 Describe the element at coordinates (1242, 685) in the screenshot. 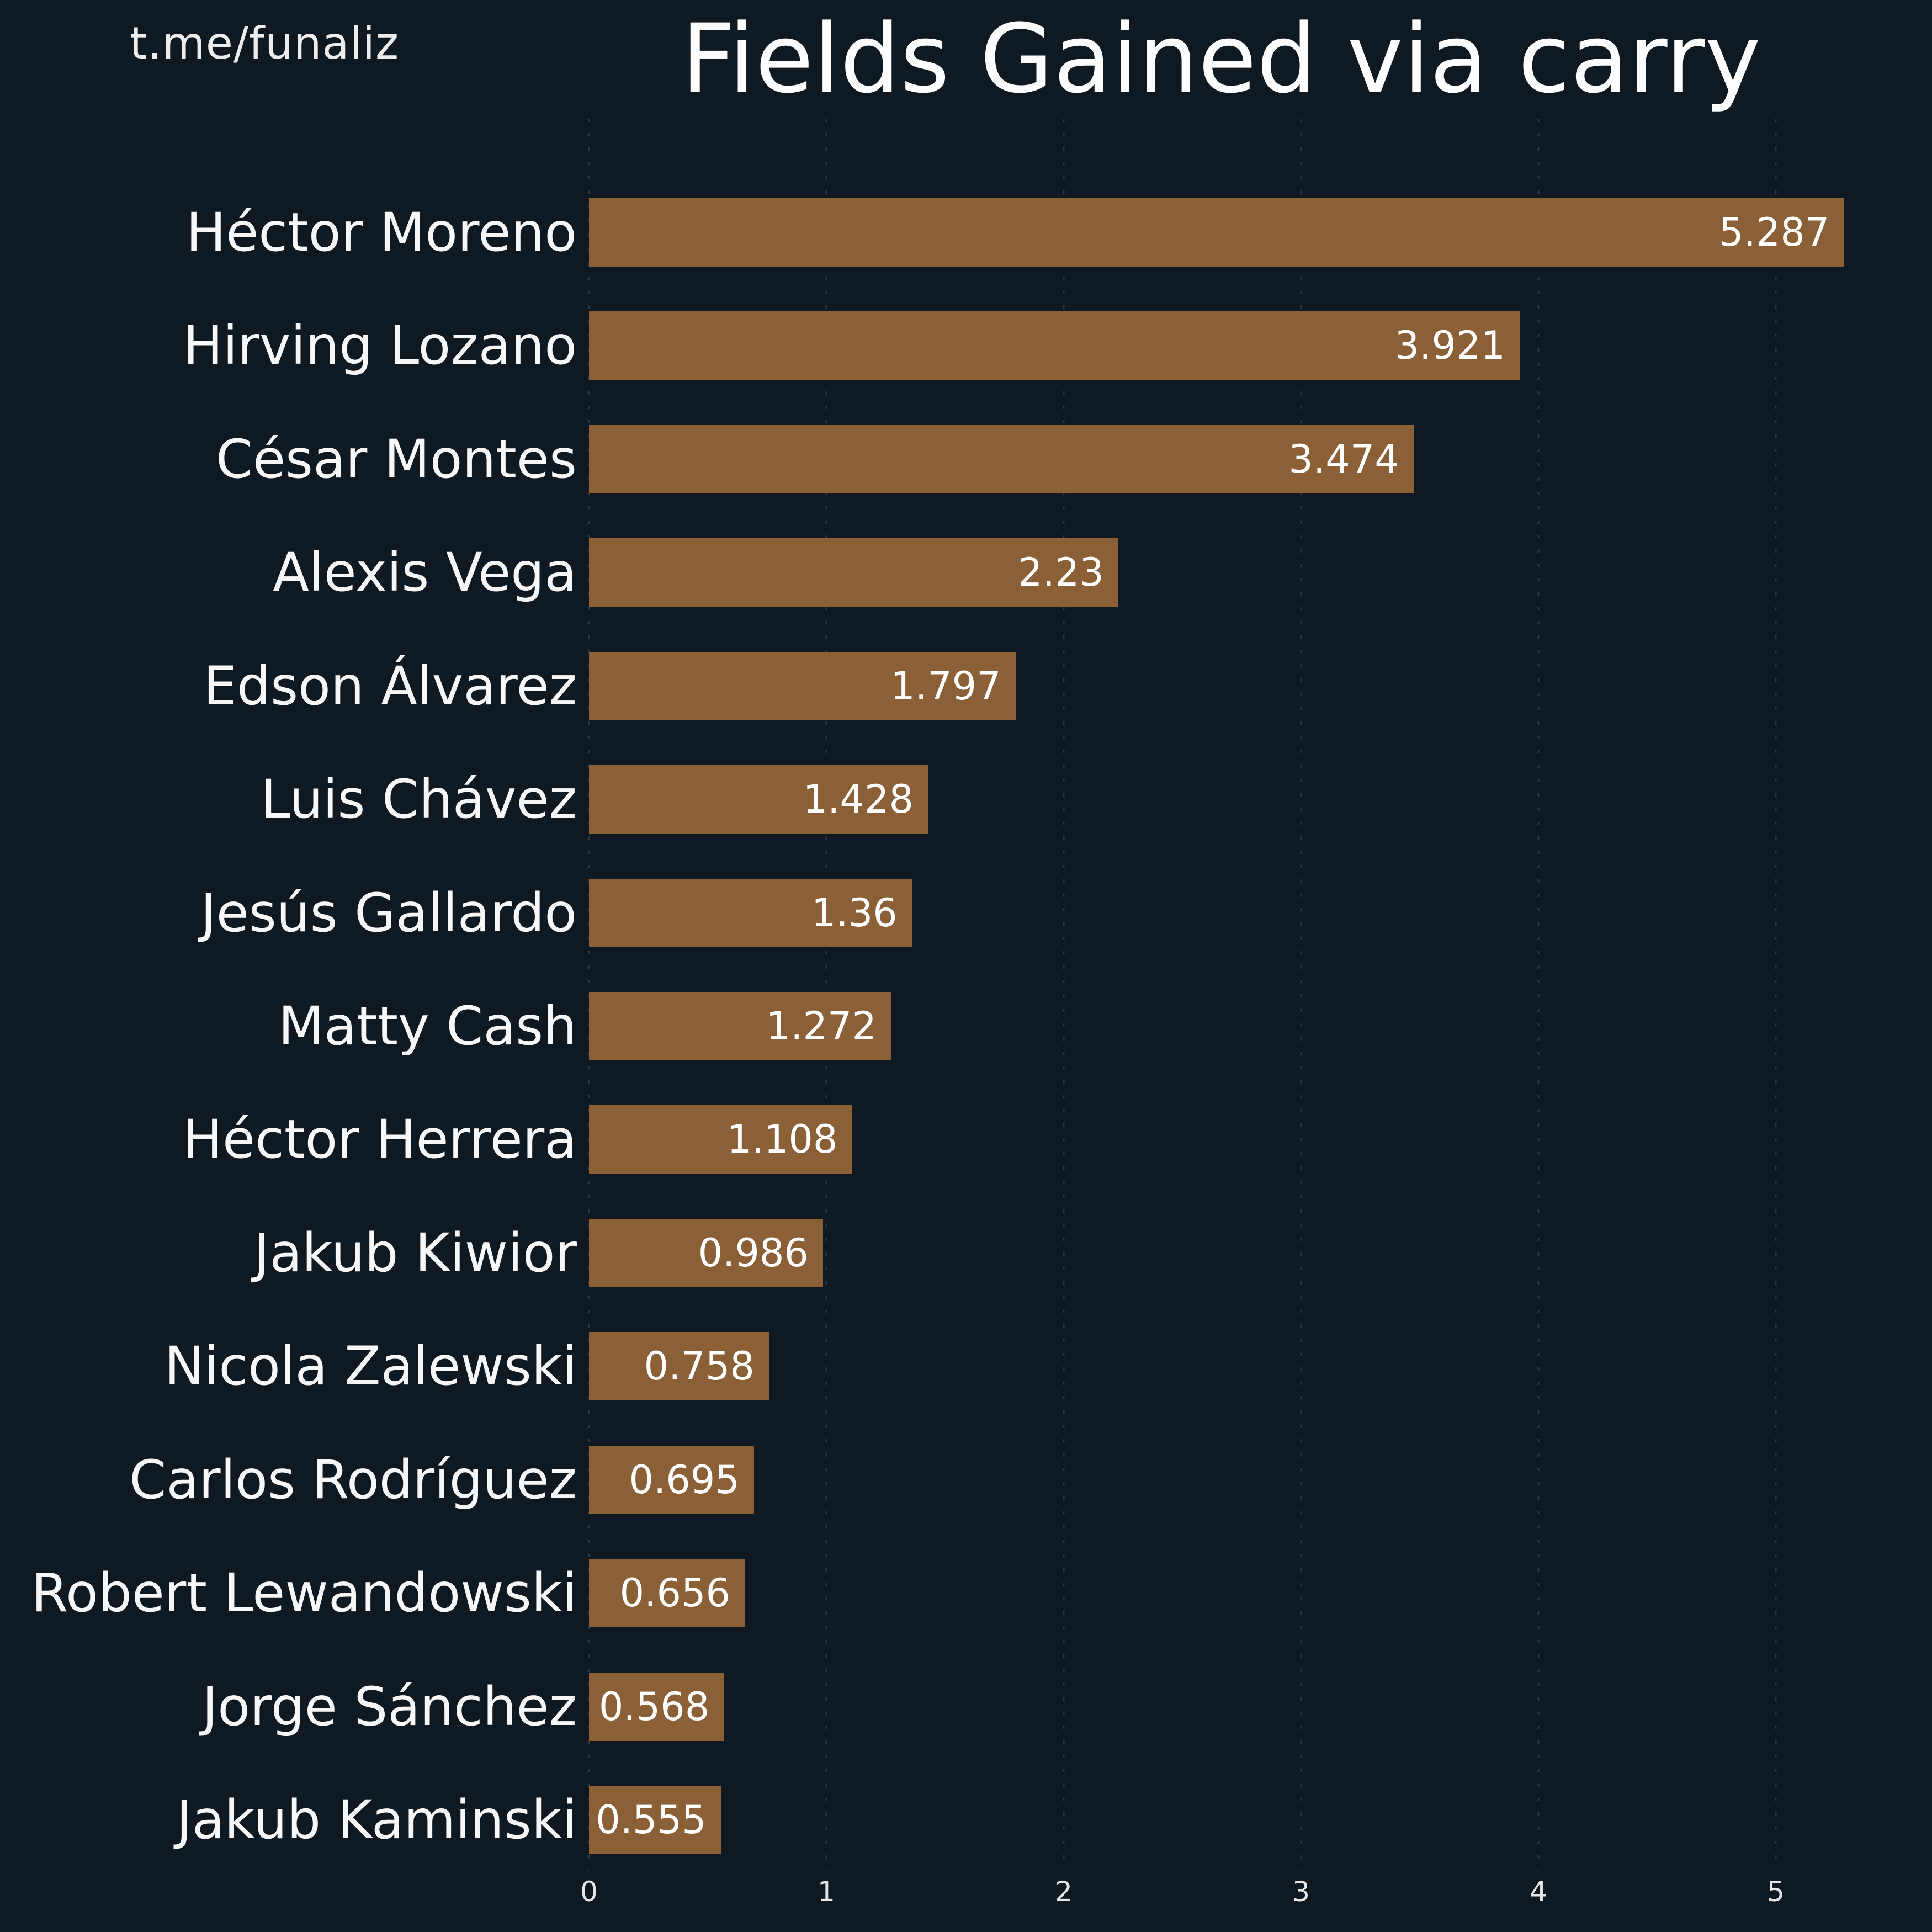

I see `bar-track: 1.797` at that location.